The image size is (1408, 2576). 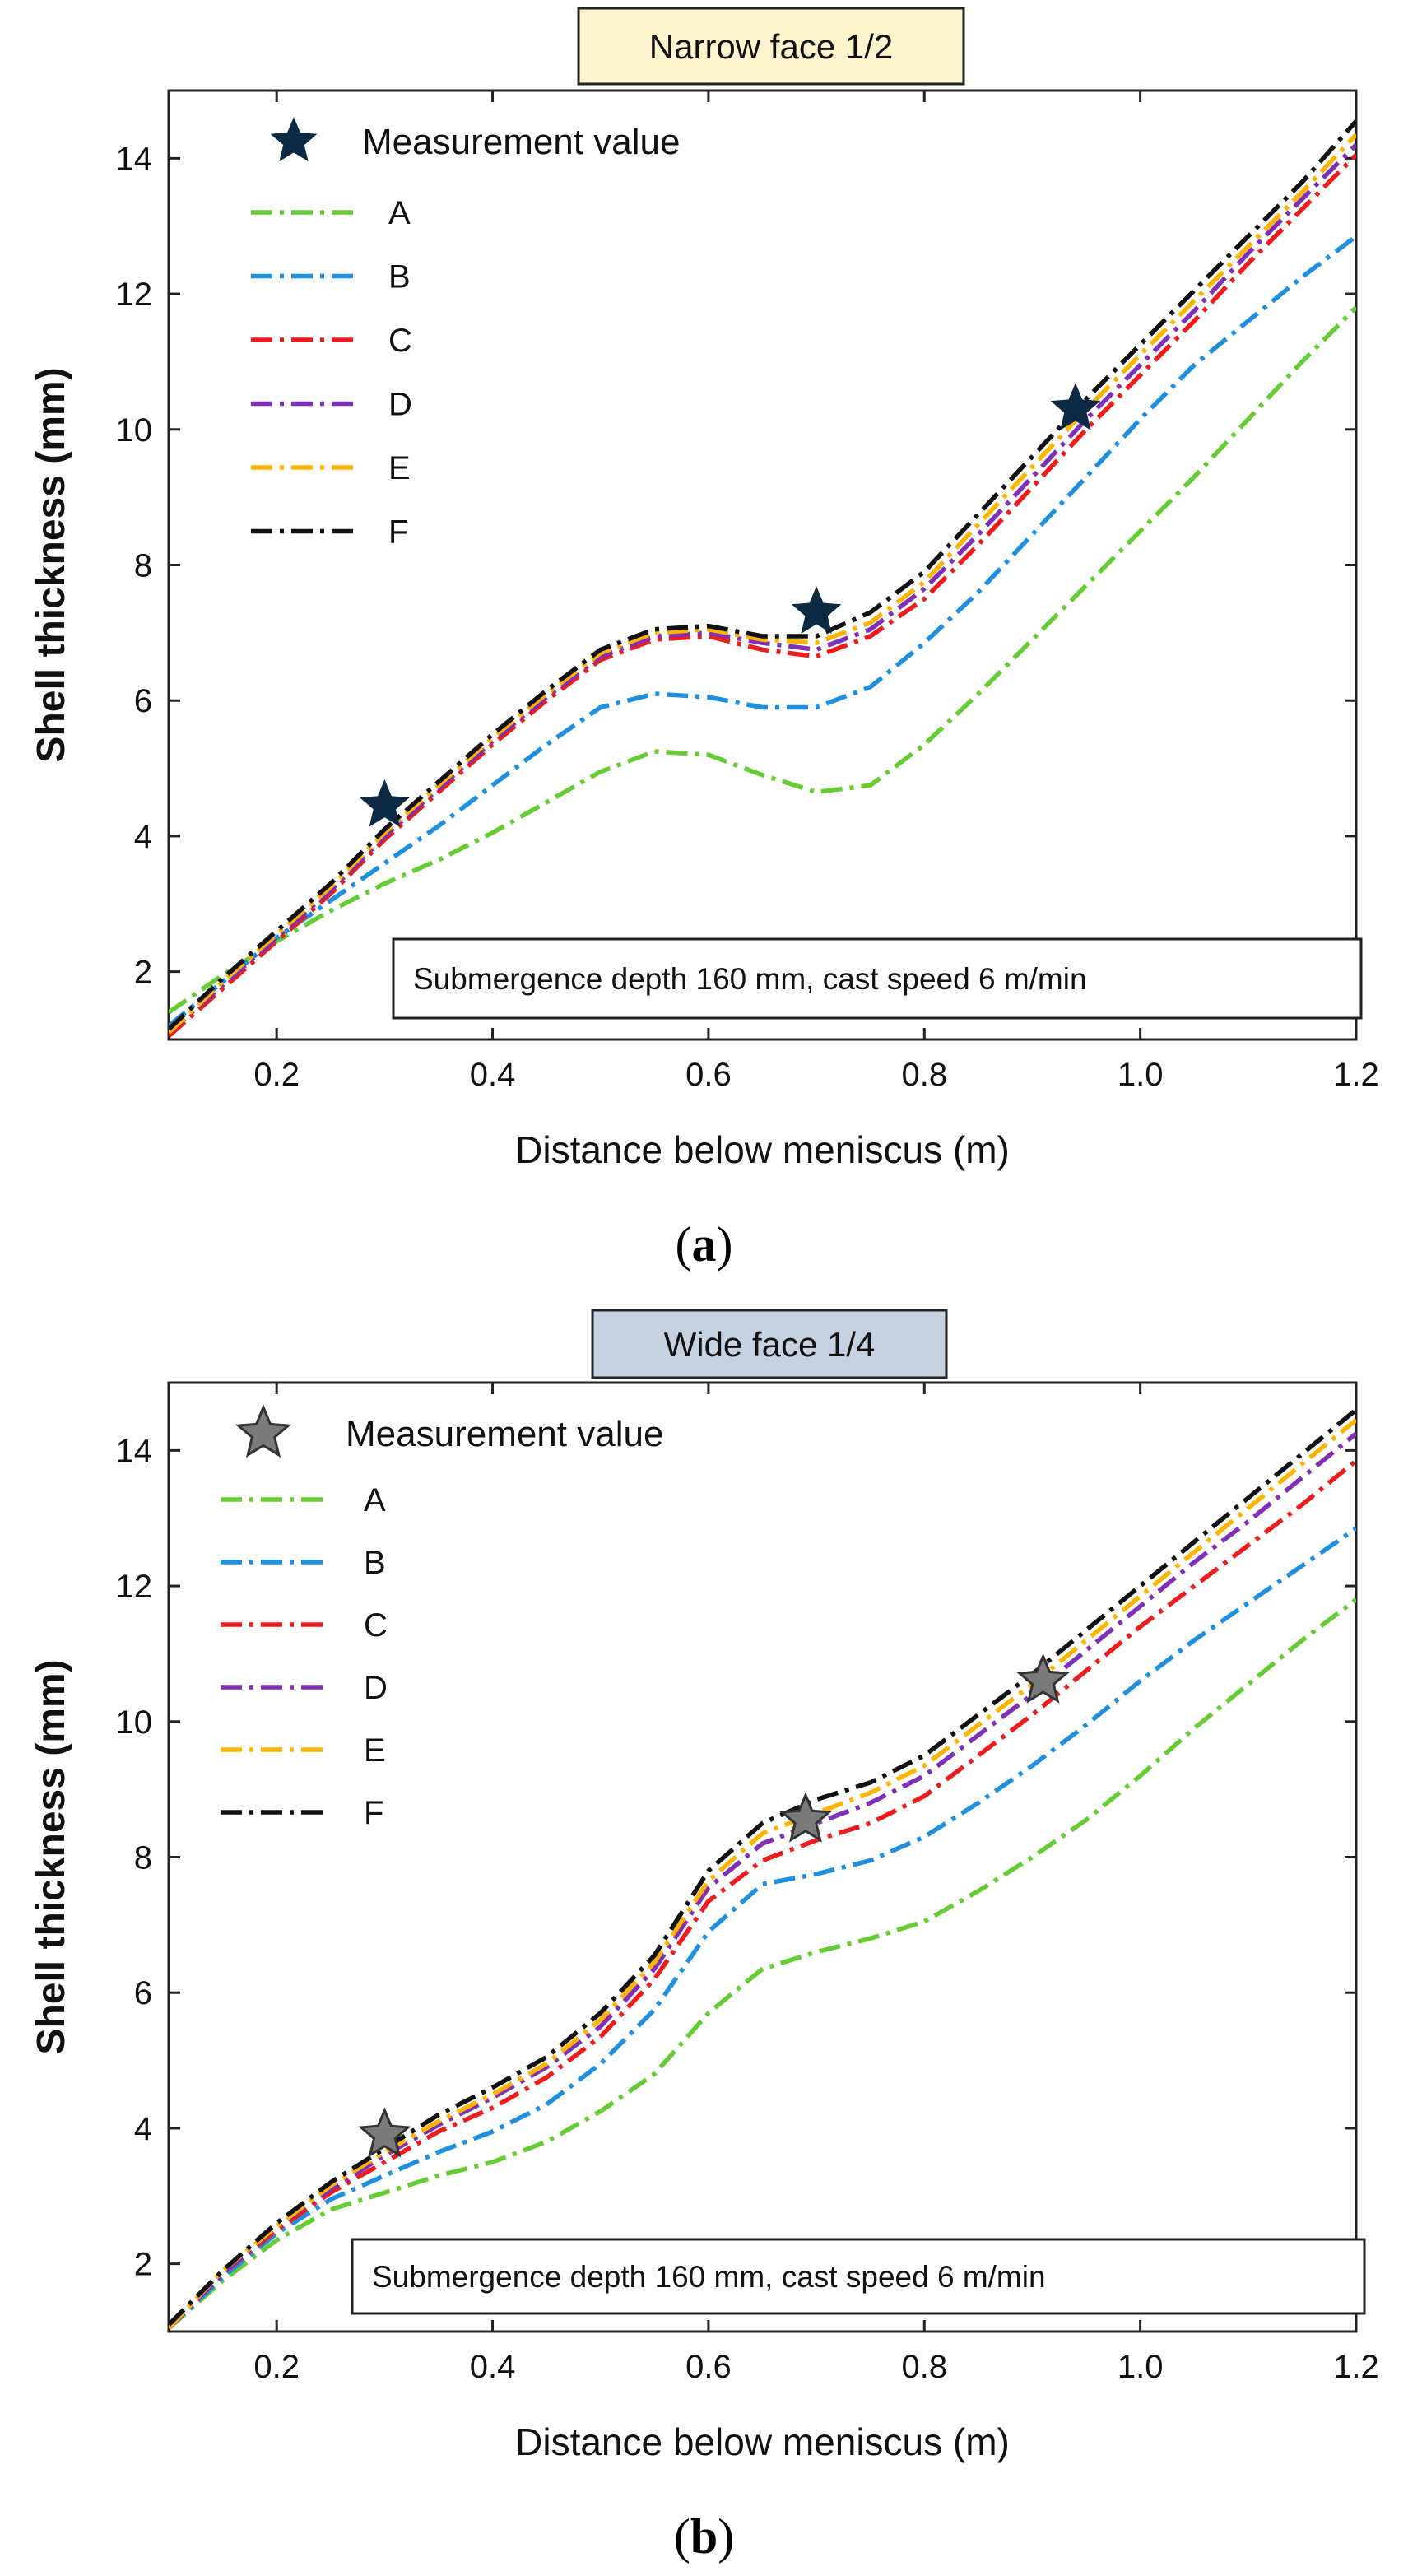 I want to click on caption-b-open: (, so click(x=681, y=2536).